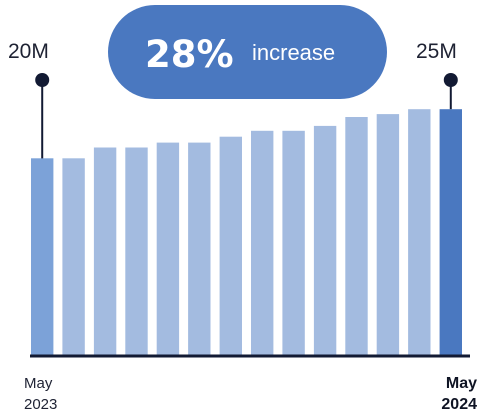  What do you see at coordinates (40, 404) in the screenshot?
I see `x-start-year-label: 2023` at bounding box center [40, 404].